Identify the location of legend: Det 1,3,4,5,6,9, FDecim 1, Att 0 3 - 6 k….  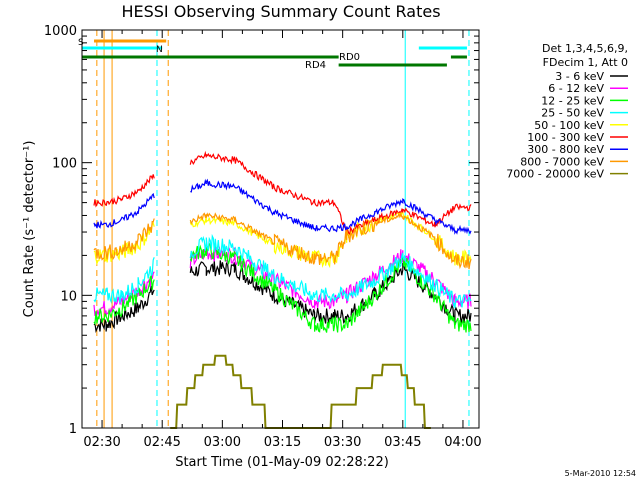
(567, 111).